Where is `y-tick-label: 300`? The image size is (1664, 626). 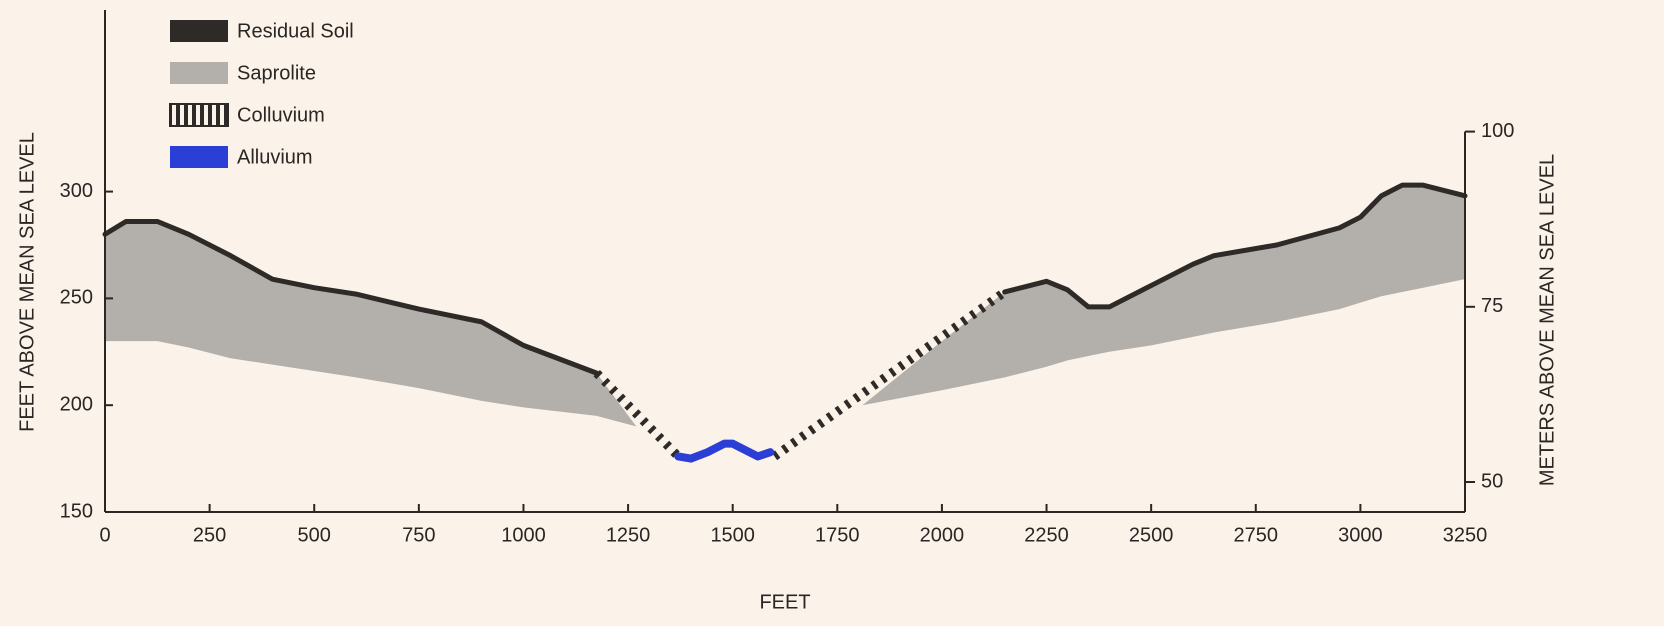 y-tick-label: 300 is located at coordinates (76, 191).